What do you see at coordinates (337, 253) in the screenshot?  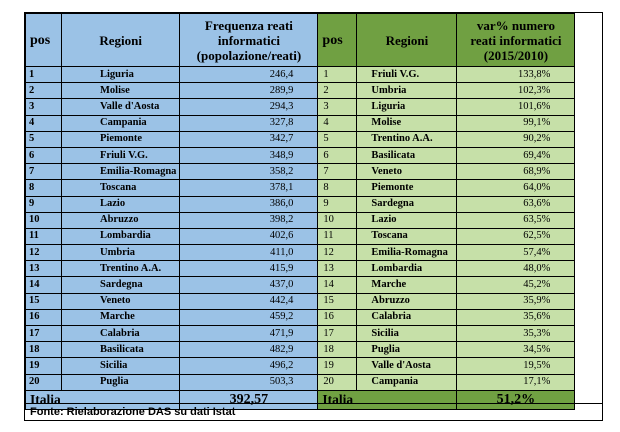 I see `rank-right: 12` at bounding box center [337, 253].